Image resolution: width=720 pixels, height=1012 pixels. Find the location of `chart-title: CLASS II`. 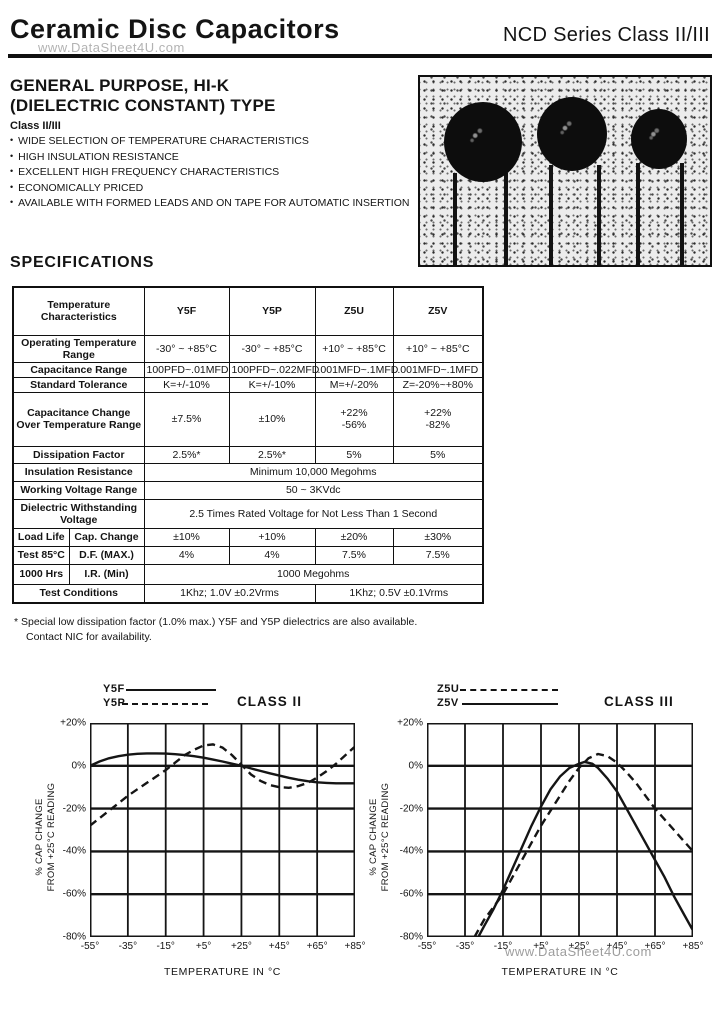

chart-title: CLASS II is located at coordinates (270, 701).